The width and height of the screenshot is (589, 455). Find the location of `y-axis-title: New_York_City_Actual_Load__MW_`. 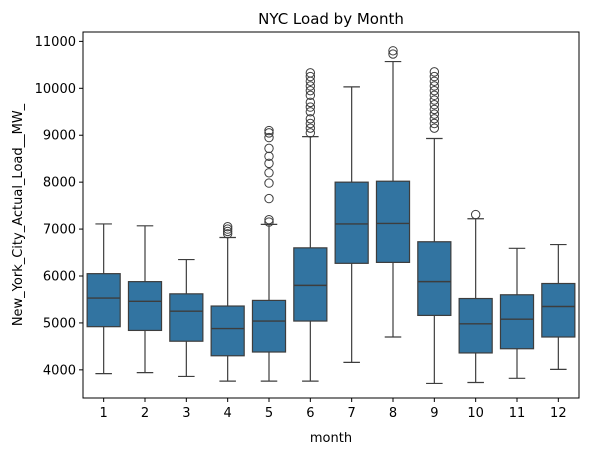

y-axis-title: New_York_City_Actual_Load__MW_ is located at coordinates (18, 214).